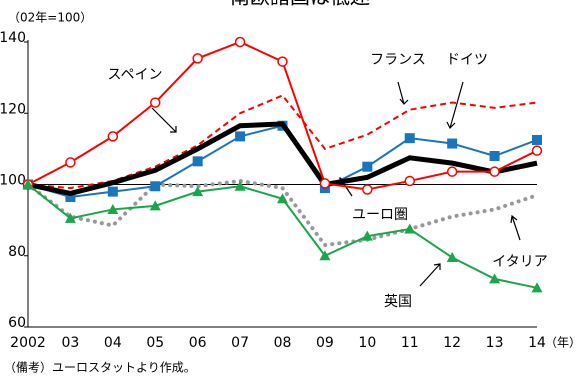 The image size is (586, 380). Describe the element at coordinates (300, 4) in the screenshot. I see `chart-title: 南欧諸国は低迷` at that location.